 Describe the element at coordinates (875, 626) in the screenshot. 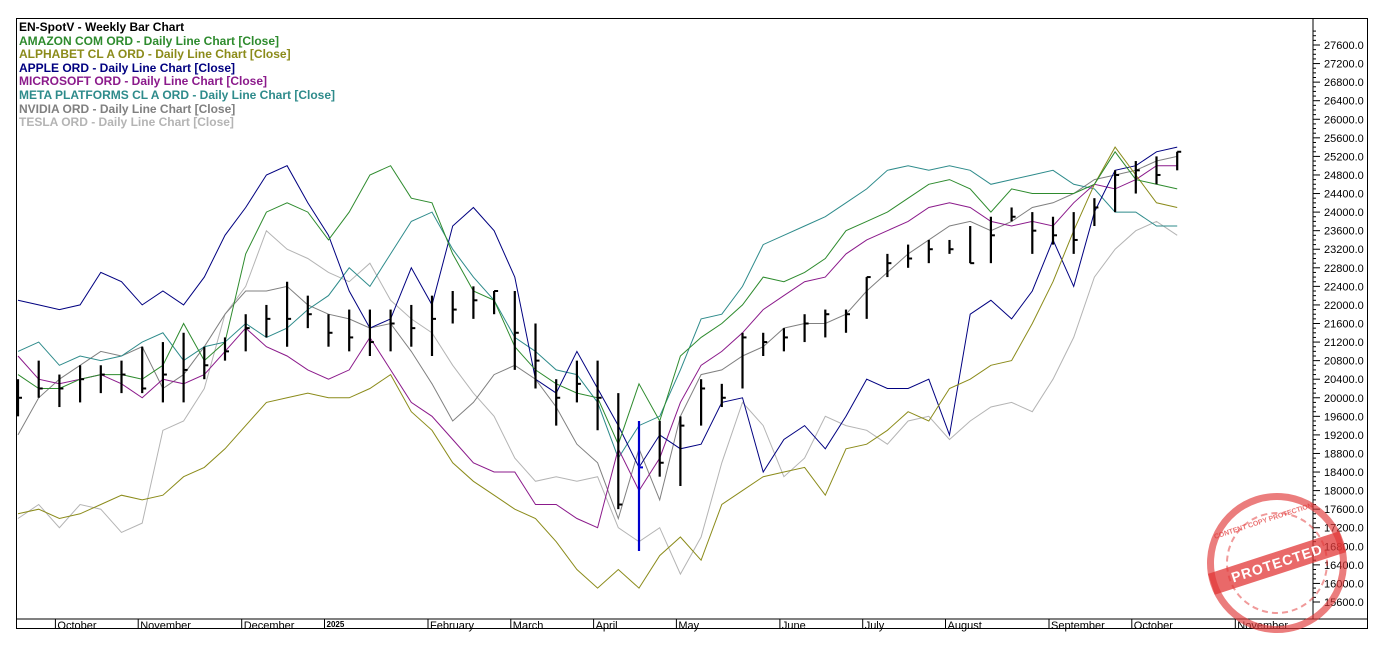

I see `month-label: July` at that location.